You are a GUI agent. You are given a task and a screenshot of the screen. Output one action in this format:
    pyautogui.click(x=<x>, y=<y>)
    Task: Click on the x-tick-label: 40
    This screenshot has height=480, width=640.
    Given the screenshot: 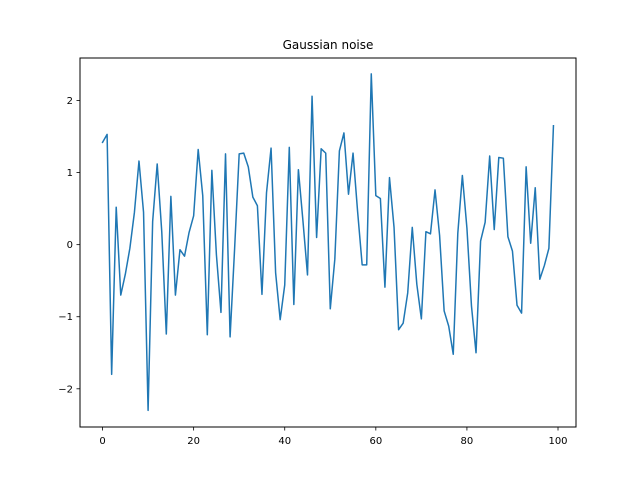 What is the action you would take?
    pyautogui.click(x=284, y=441)
    